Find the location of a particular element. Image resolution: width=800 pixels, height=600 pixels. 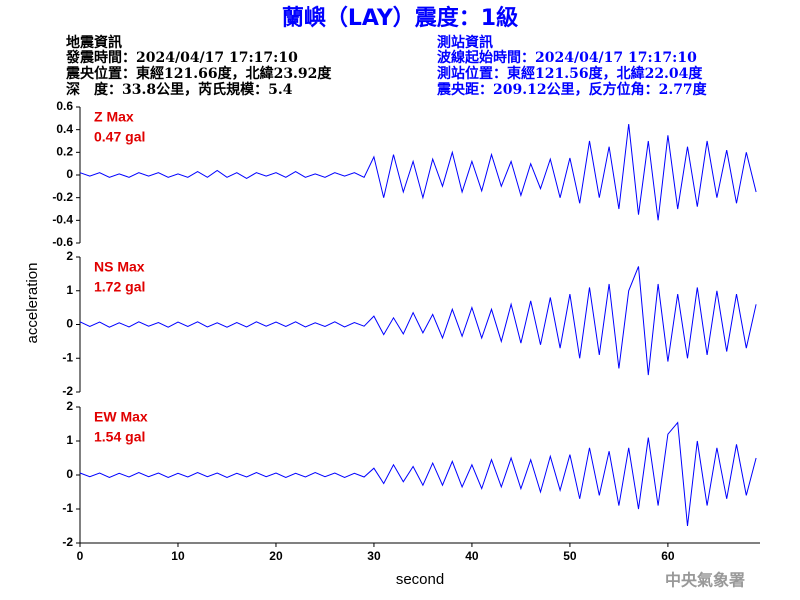

y-tick-label: -0.4 is located at coordinates (62, 220).